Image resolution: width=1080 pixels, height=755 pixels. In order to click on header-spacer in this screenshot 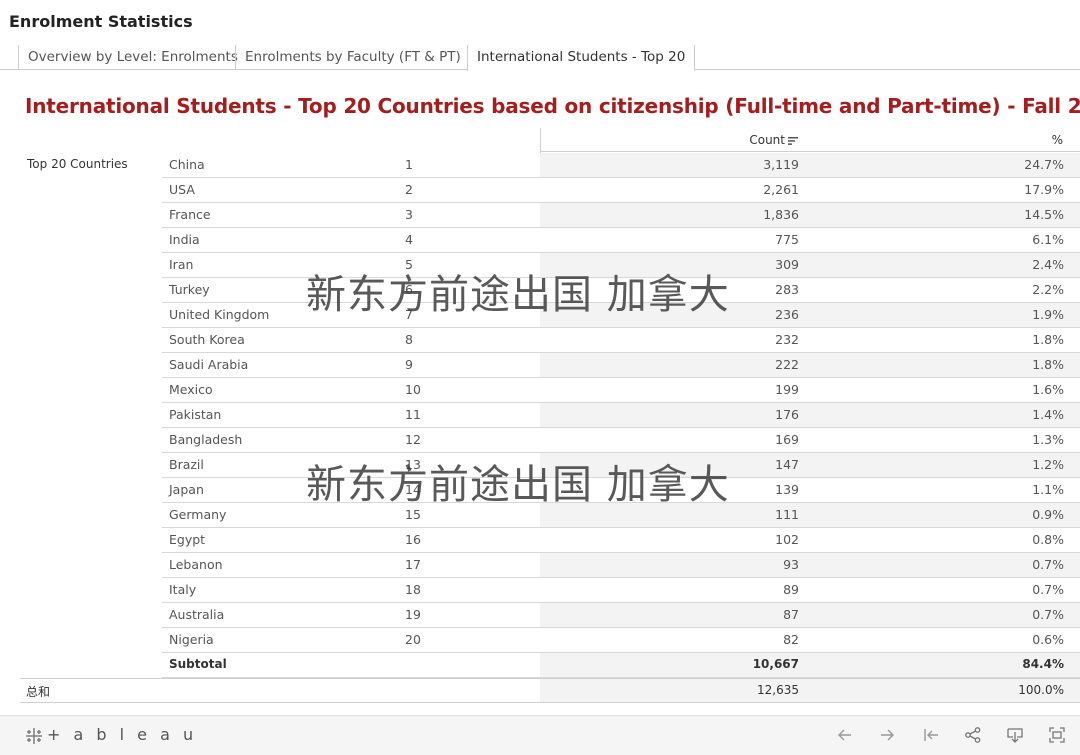, I will do `click(351, 140)`.